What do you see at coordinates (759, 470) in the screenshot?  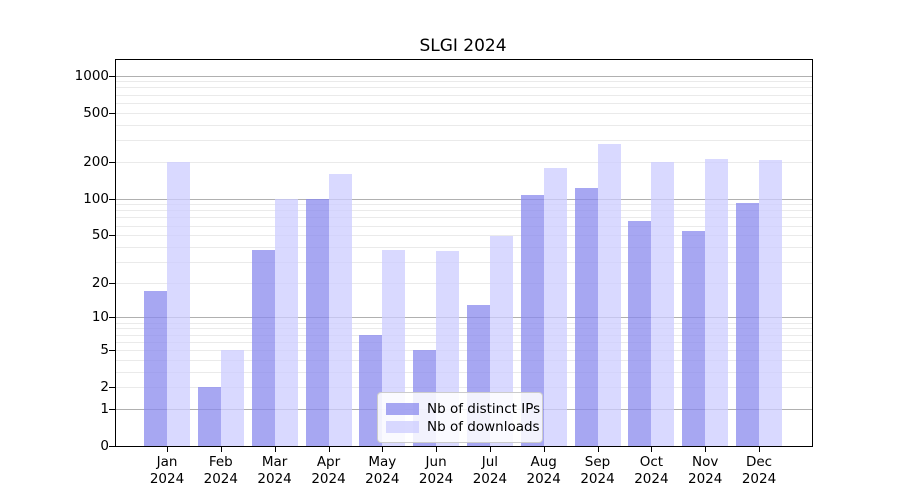 I see `x-tick-label-dec: Dec 2024` at bounding box center [759, 470].